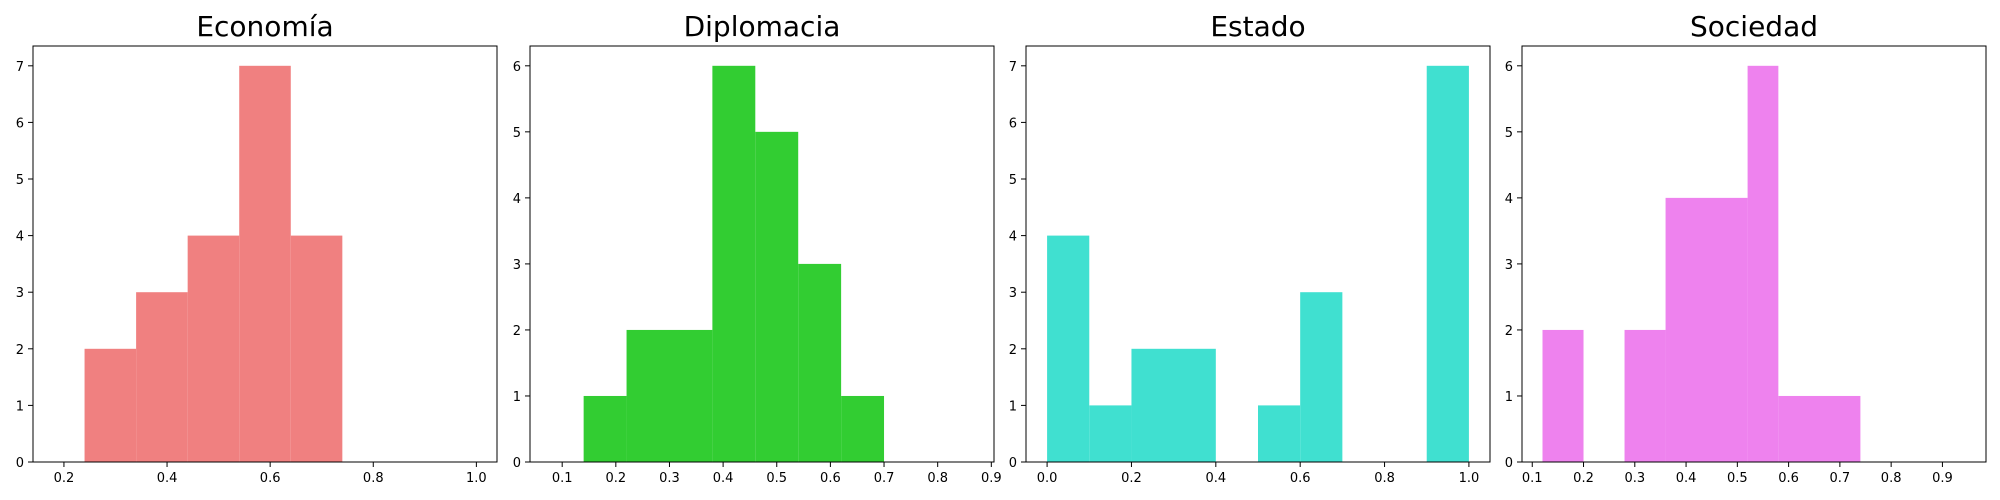 The image size is (2000, 500). I want to click on panel-title: Economía, so click(264, 26).